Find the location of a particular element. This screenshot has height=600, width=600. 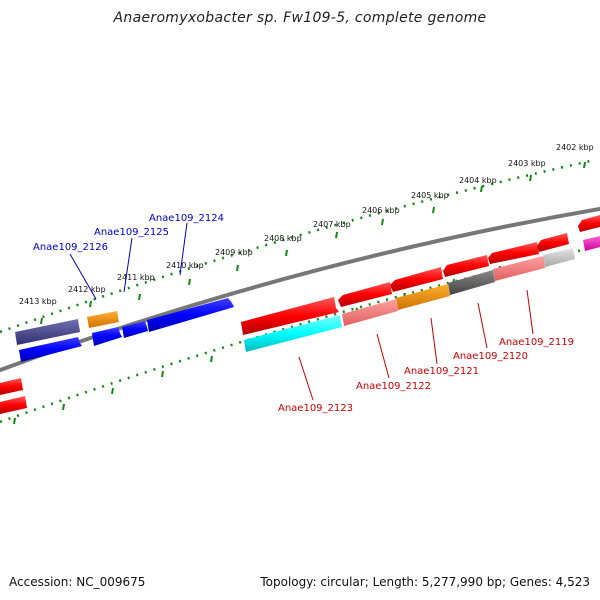

gene-label: Anae109_2121 is located at coordinates (441, 371).